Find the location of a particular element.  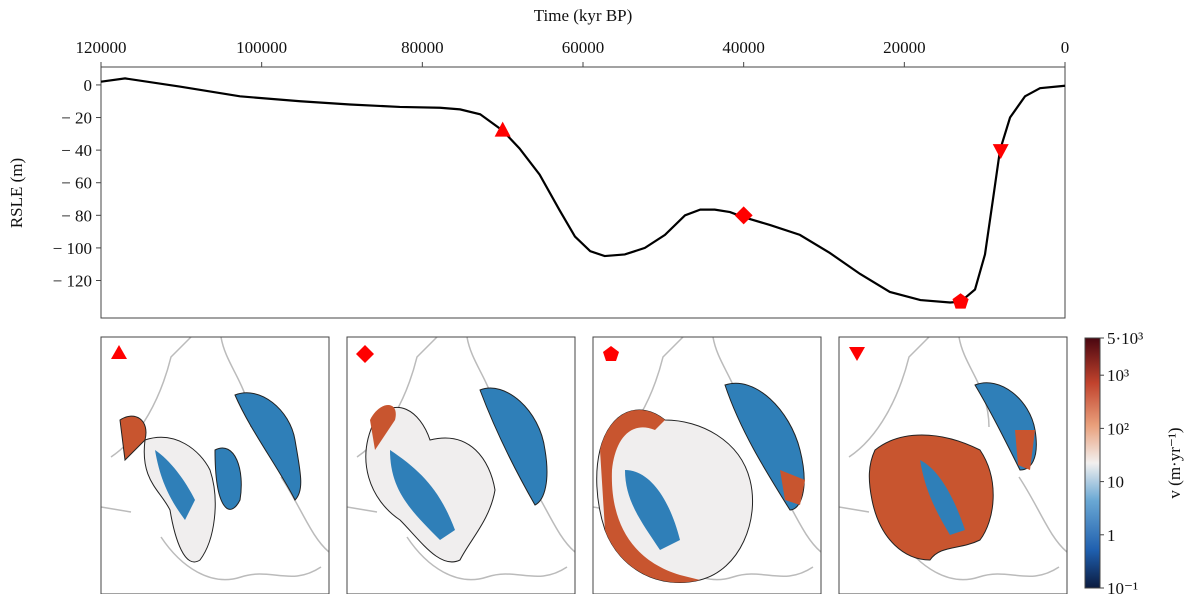

x-axis-title: Time (kyr BP) is located at coordinates (583, 15).